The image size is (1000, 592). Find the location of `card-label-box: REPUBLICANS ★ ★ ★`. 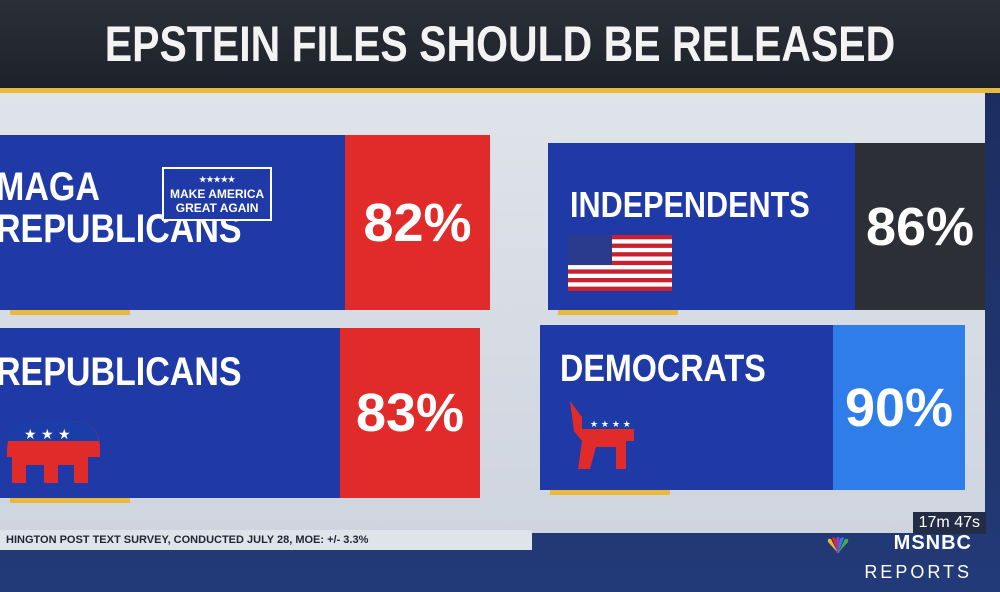

card-label-box: REPUBLICANS ★ ★ ★ is located at coordinates (170, 415).